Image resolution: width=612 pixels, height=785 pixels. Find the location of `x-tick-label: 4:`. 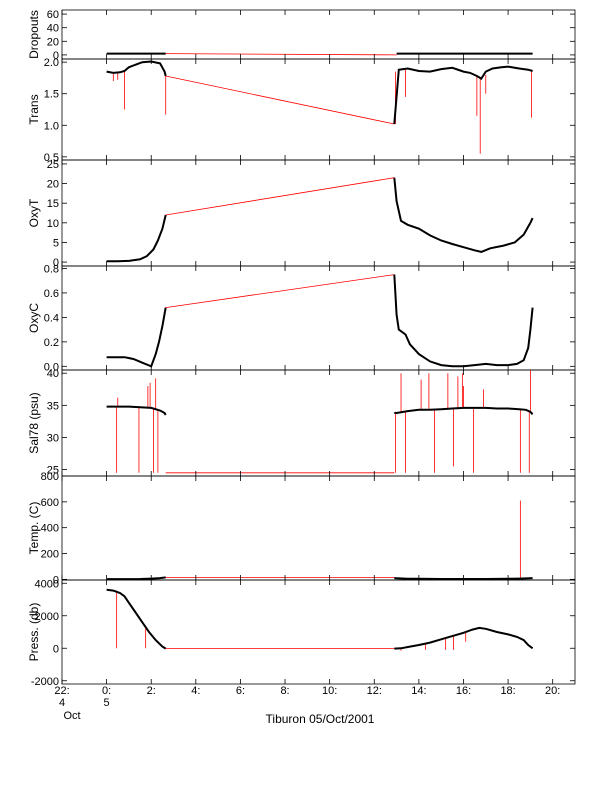

x-tick-label: 4: is located at coordinates (195, 691).